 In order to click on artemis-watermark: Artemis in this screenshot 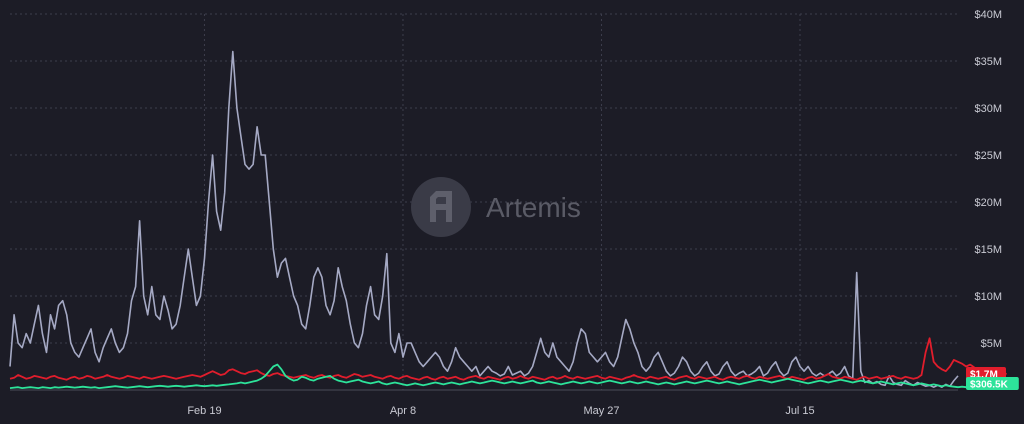, I will do `click(496, 207)`.